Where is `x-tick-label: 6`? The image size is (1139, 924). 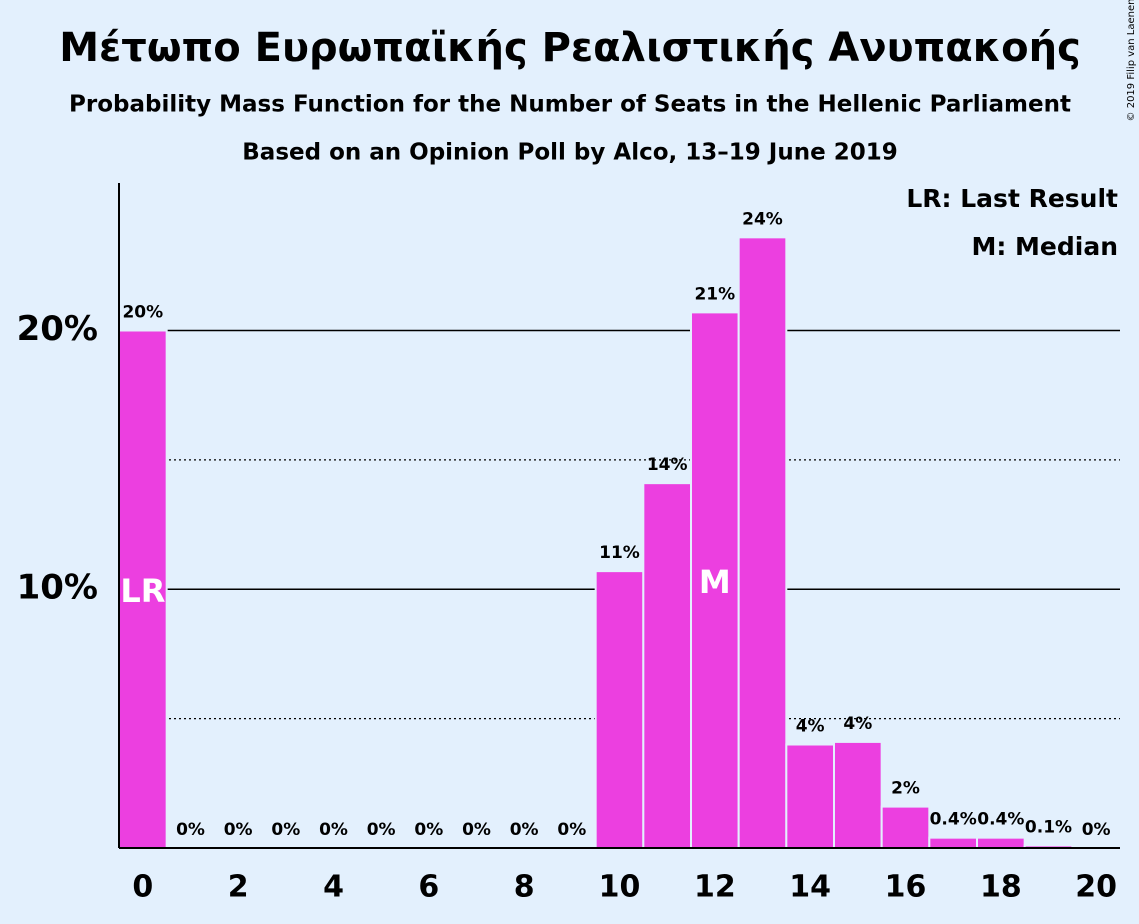
x-tick-label: 6 is located at coordinates (428, 887).